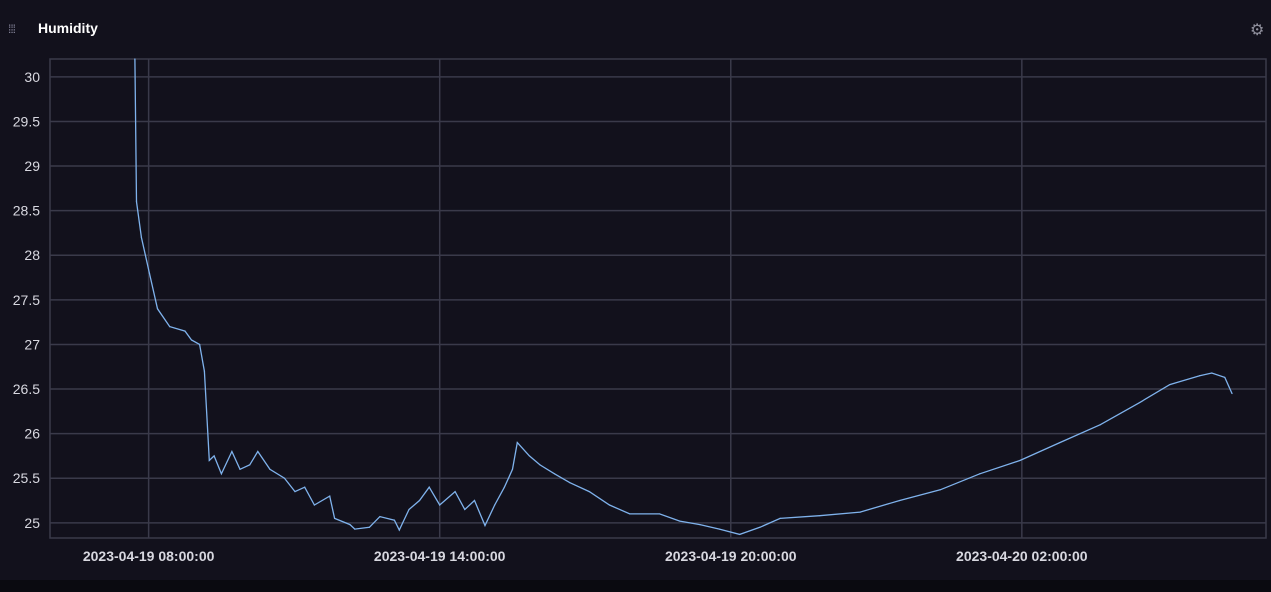 Image resolution: width=1271 pixels, height=592 pixels. What do you see at coordinates (32, 523) in the screenshot?
I see `y-tick-label: 25` at bounding box center [32, 523].